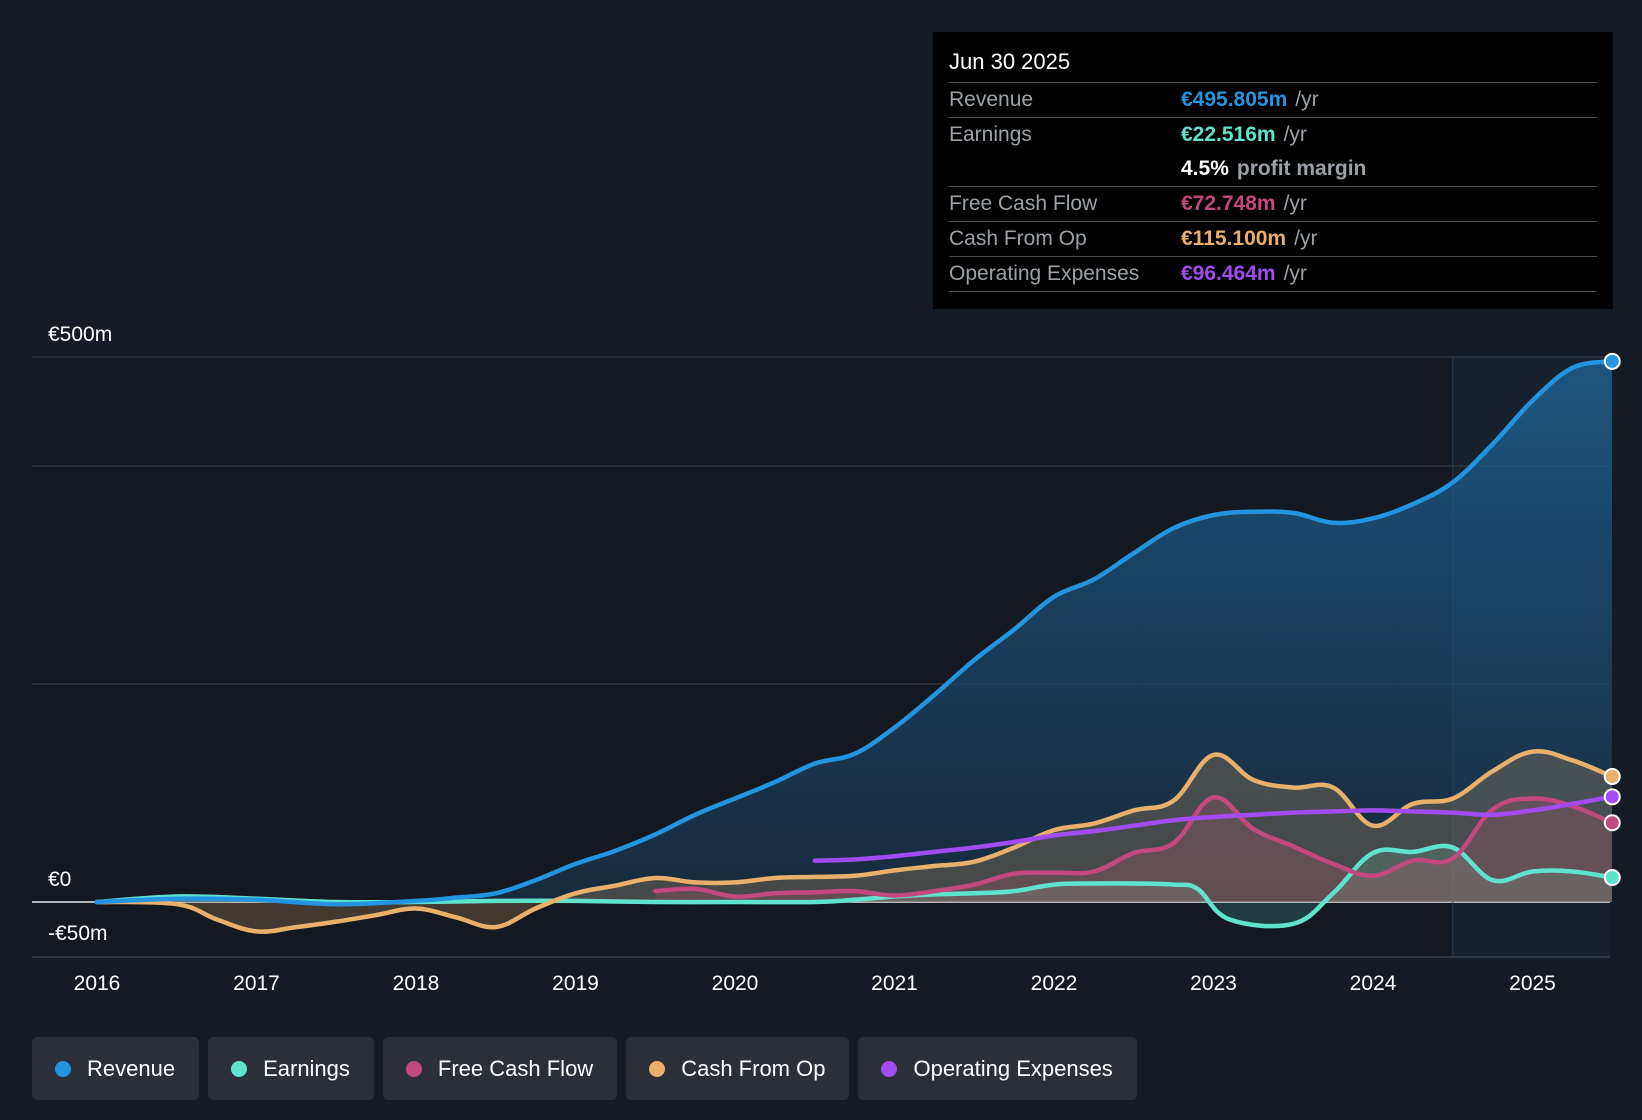  Describe the element at coordinates (991, 99) in the screenshot. I see `tooltip-label-revenue: Revenue` at that location.